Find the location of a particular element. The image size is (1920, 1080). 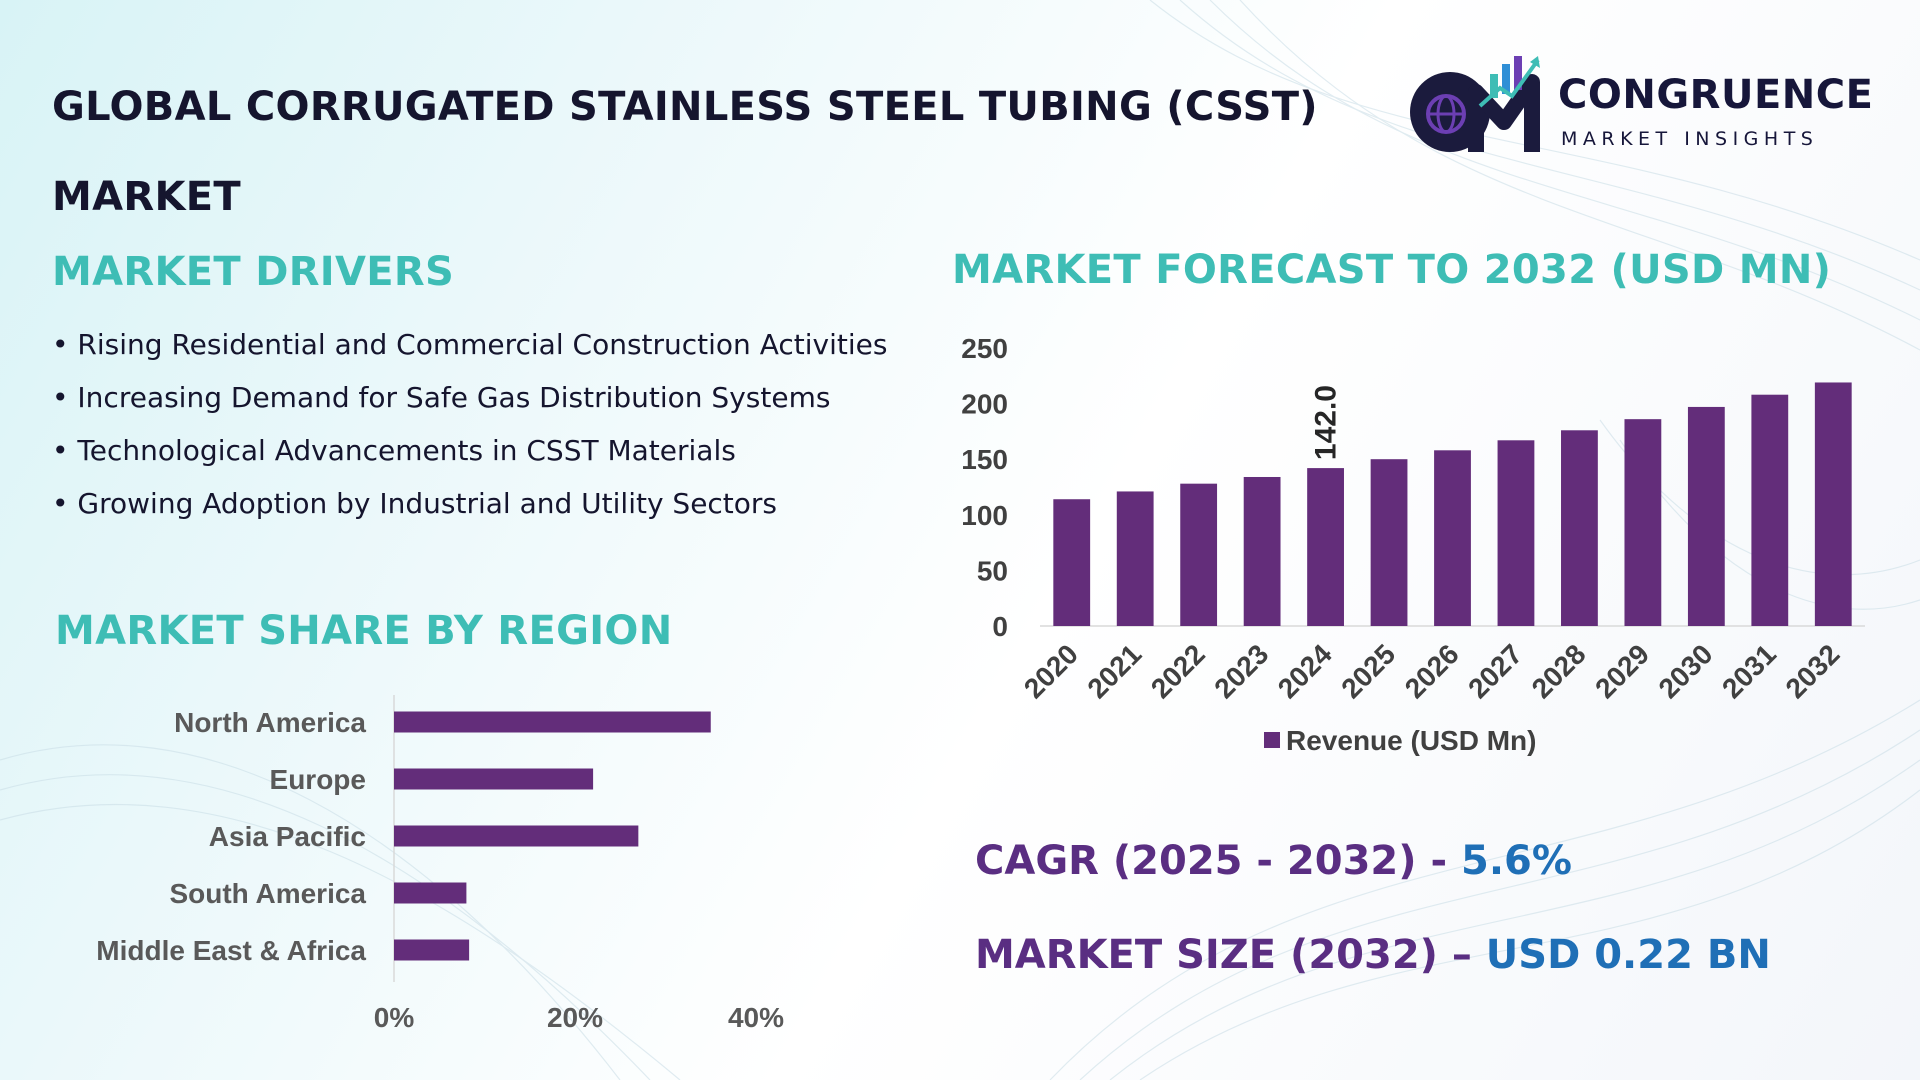

cagr-value: 5.6% is located at coordinates (1516, 861).